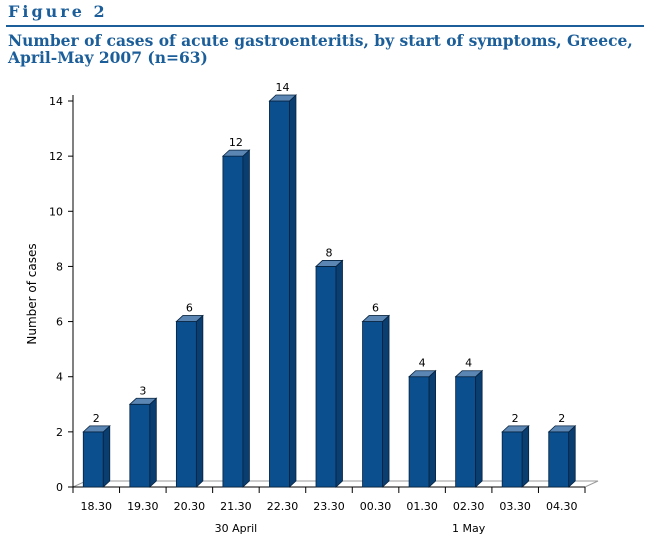  Describe the element at coordinates (190, 506) in the screenshot. I see `x-tick-label: 20.30` at that location.